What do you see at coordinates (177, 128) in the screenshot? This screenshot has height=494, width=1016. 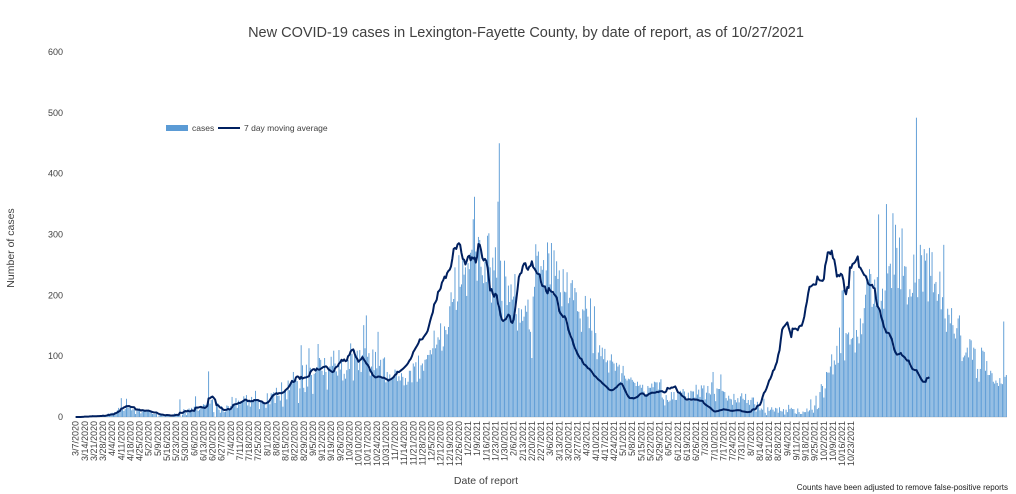 I see `legend-cases-swatch` at bounding box center [177, 128].